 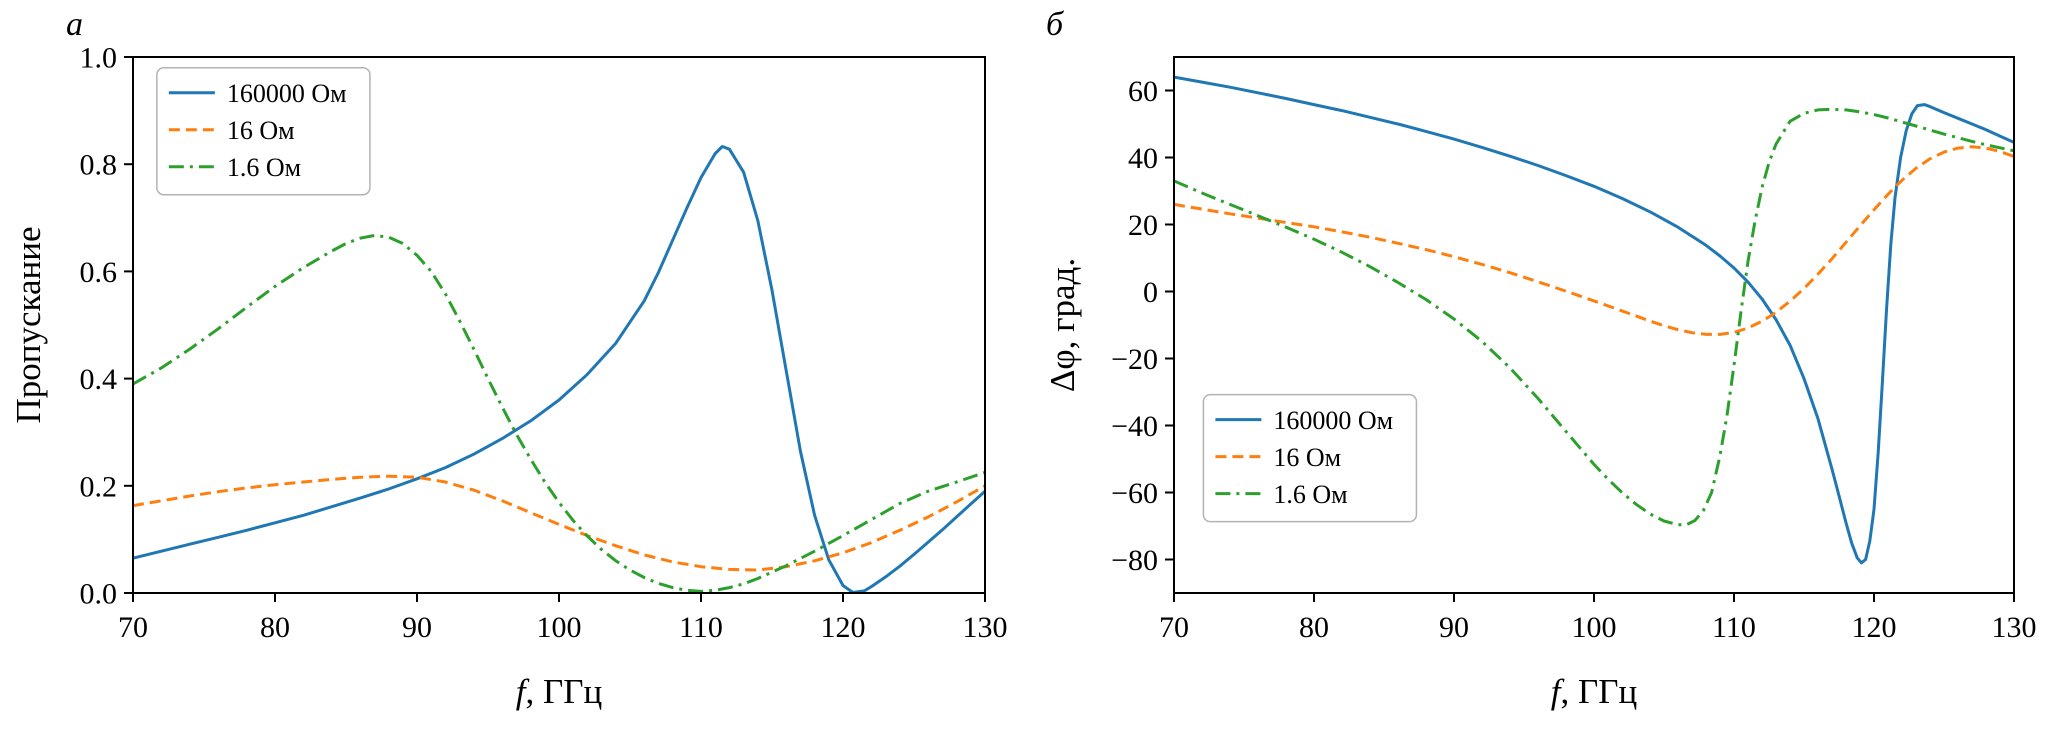 I want to click on y-tick-label: 0.4, so click(x=99, y=379).